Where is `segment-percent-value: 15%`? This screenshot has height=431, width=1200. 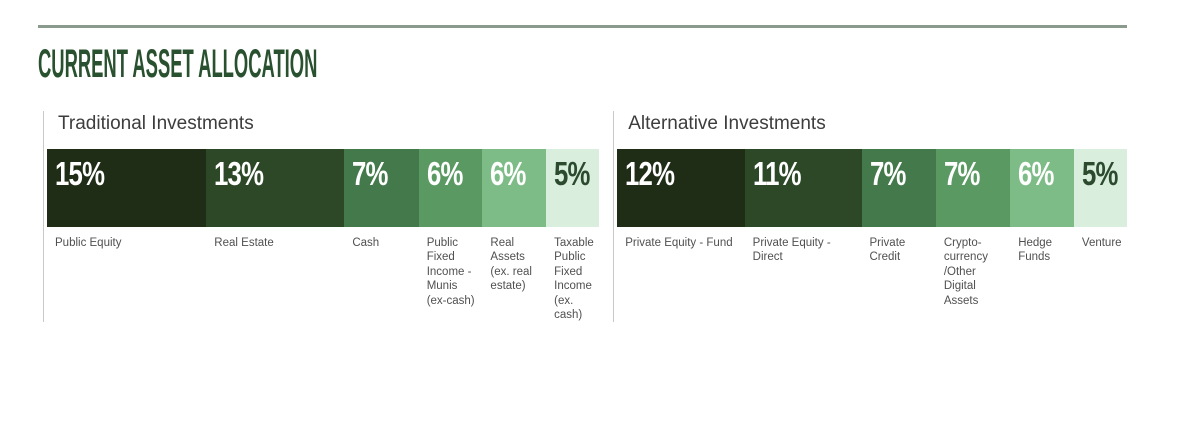
segment-percent-value: 15% is located at coordinates (80, 173).